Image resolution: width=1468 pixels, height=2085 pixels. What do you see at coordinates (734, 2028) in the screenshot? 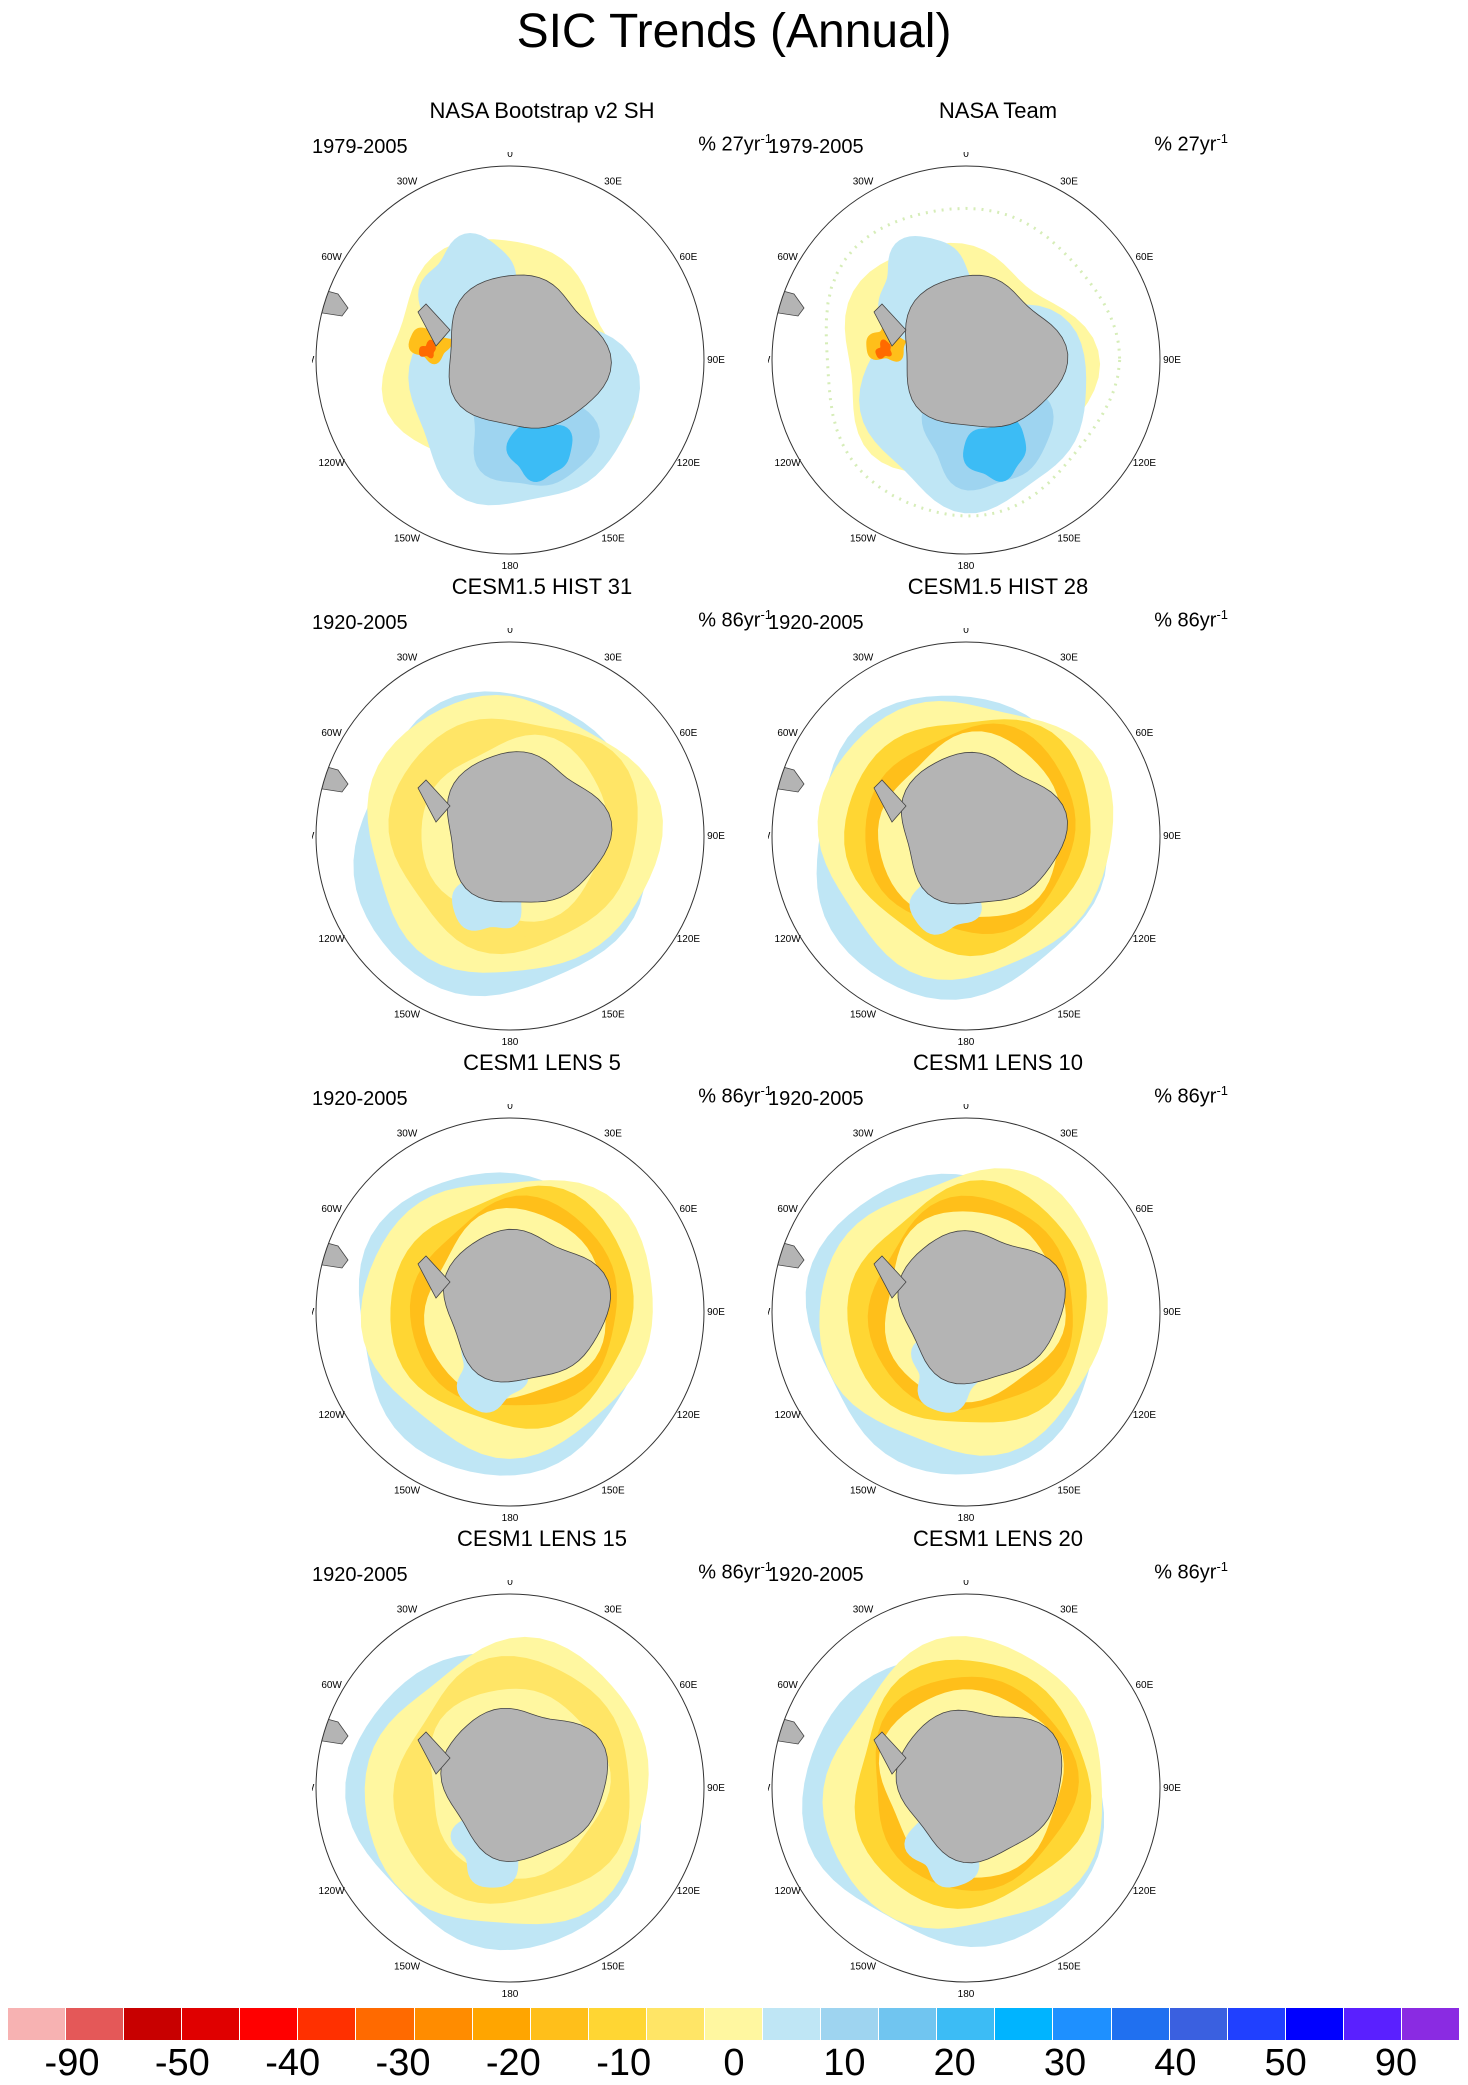
I see `colorbar` at bounding box center [734, 2028].